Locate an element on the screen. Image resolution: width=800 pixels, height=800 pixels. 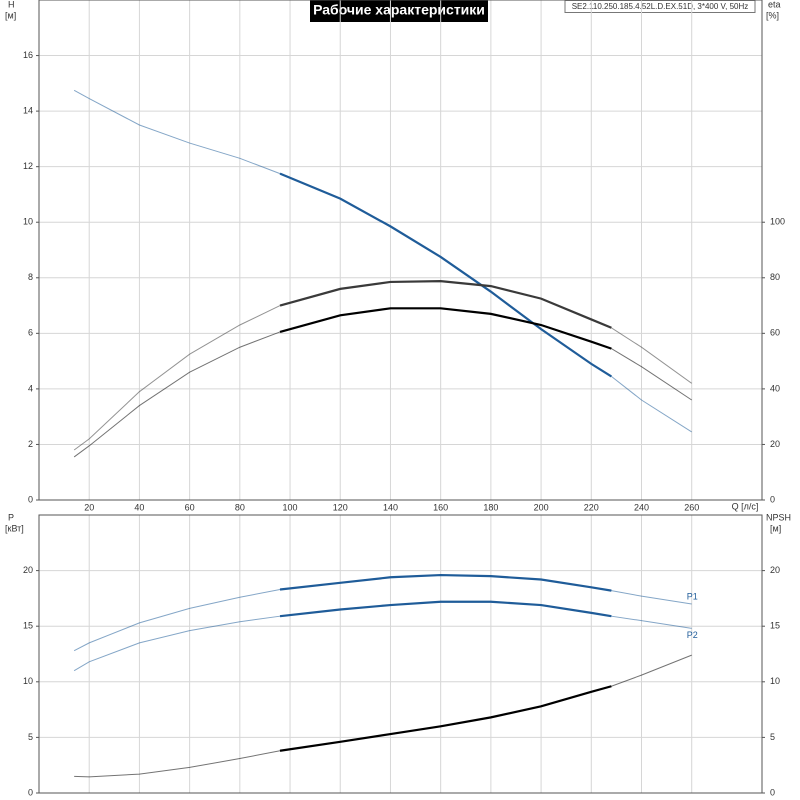
y2-tick-label: 15 is located at coordinates (775, 626).